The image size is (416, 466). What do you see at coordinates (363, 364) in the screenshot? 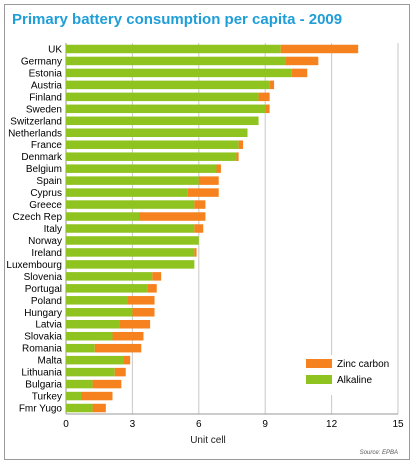
I see `legend-label-zinc-carbon: Zinc carbon` at bounding box center [363, 364].